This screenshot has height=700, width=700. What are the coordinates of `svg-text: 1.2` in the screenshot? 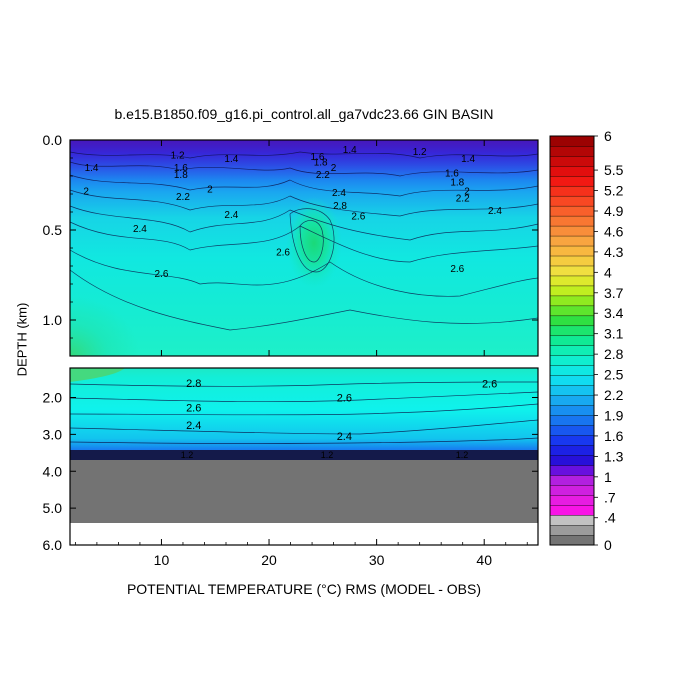 It's located at (462, 455).